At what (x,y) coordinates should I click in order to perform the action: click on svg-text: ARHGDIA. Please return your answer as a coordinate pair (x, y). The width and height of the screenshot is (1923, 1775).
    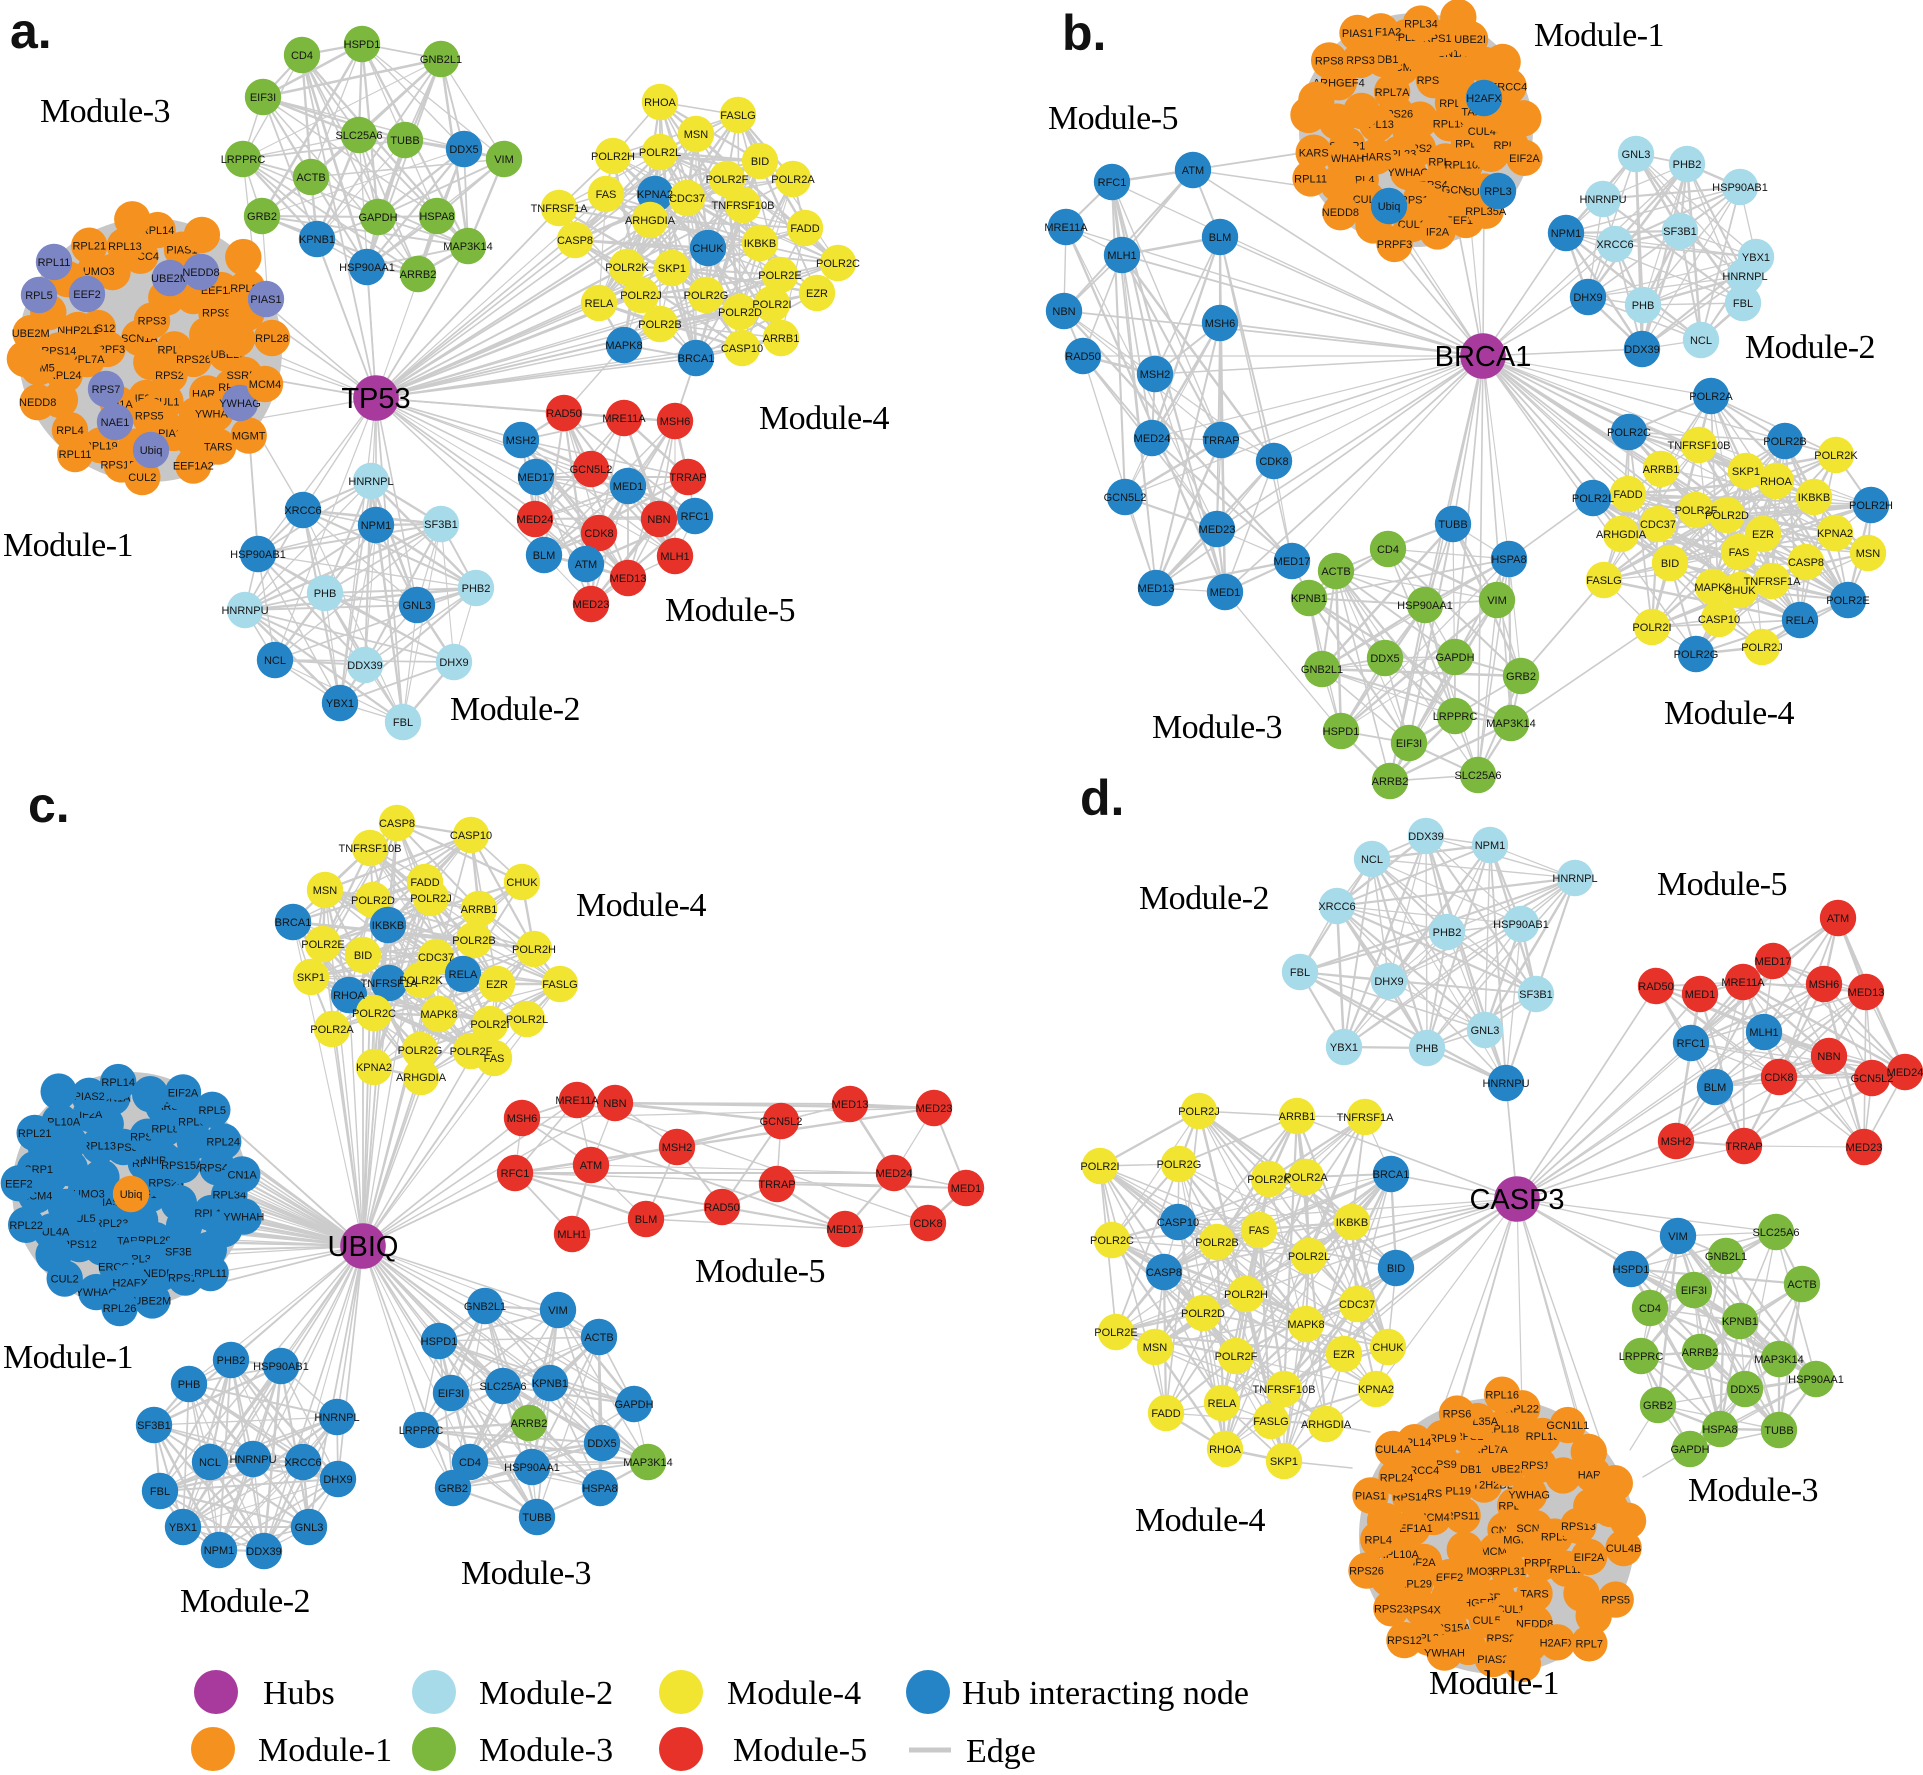
    Looking at the image, I should click on (421, 1078).